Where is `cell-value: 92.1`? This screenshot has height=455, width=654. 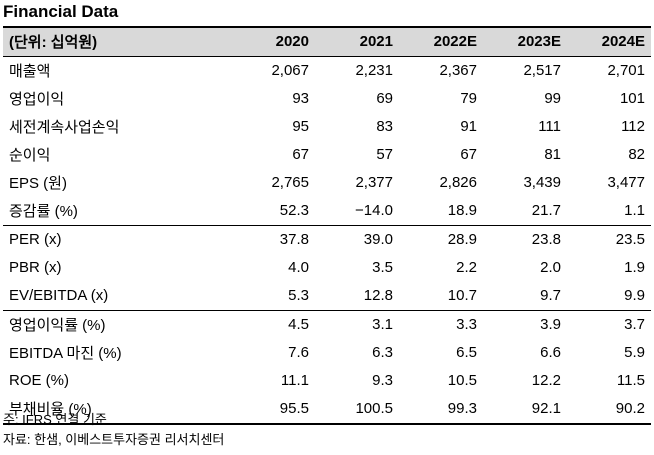
cell-value: 92.1 is located at coordinates (525, 409).